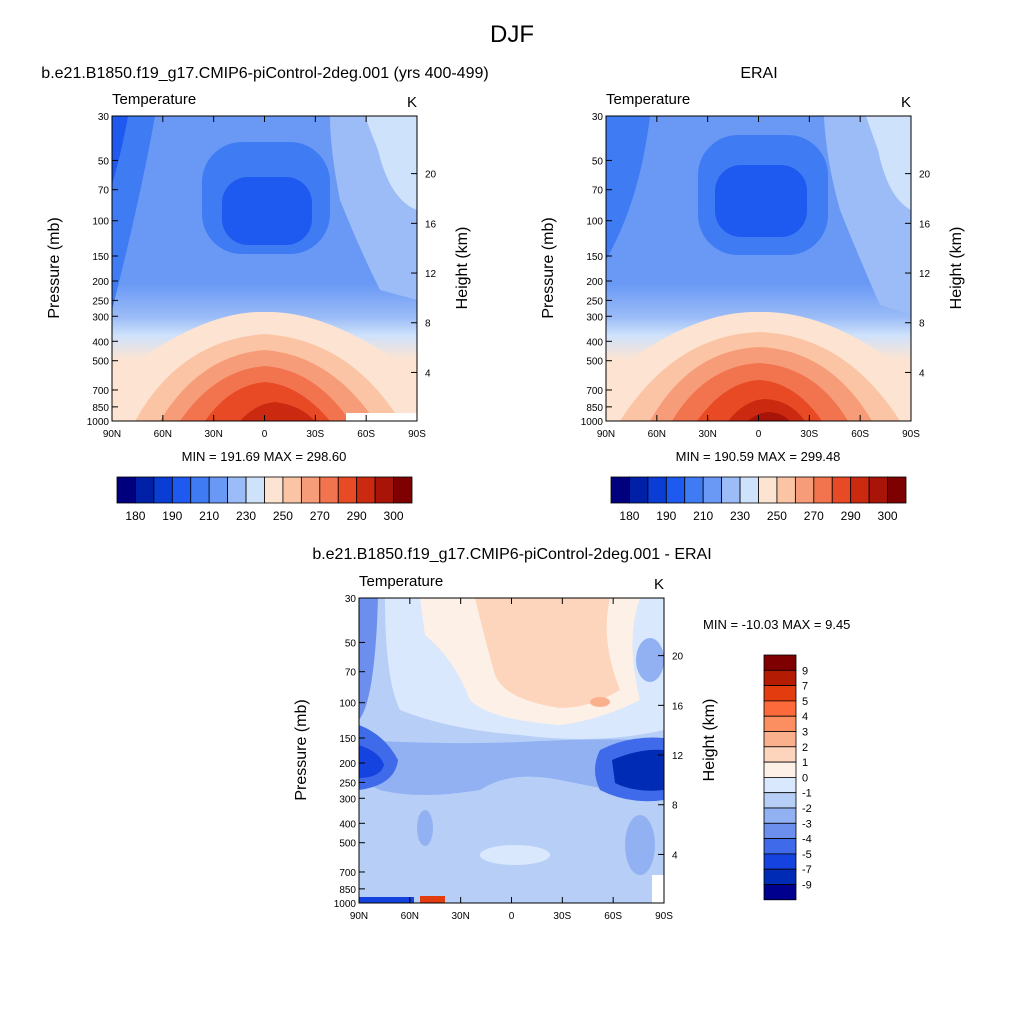 This screenshot has width=1024, height=1024. What do you see at coordinates (594, 391) in the screenshot?
I see `y-tick-label: 700` at bounding box center [594, 391].